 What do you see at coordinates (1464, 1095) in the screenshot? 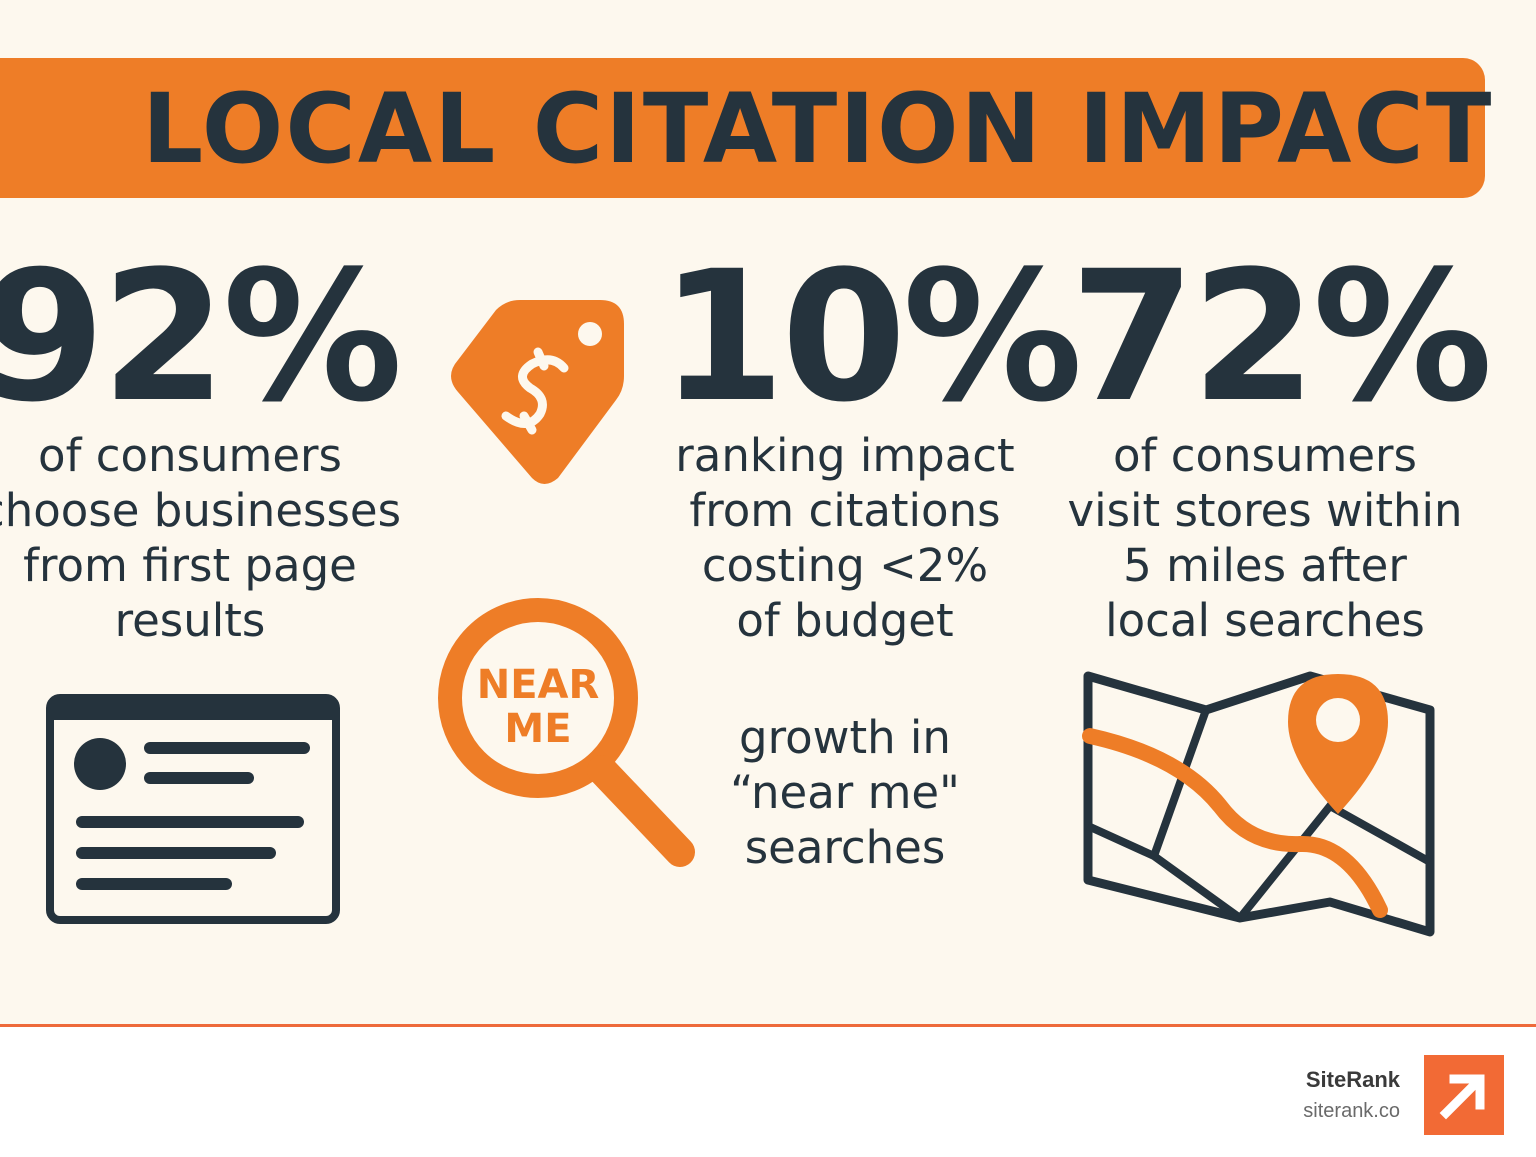
I see `arrow-up-right-icon` at bounding box center [1464, 1095].